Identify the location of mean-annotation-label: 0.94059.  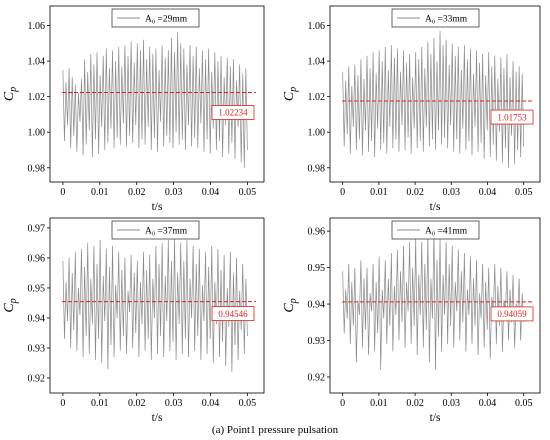
(512, 314).